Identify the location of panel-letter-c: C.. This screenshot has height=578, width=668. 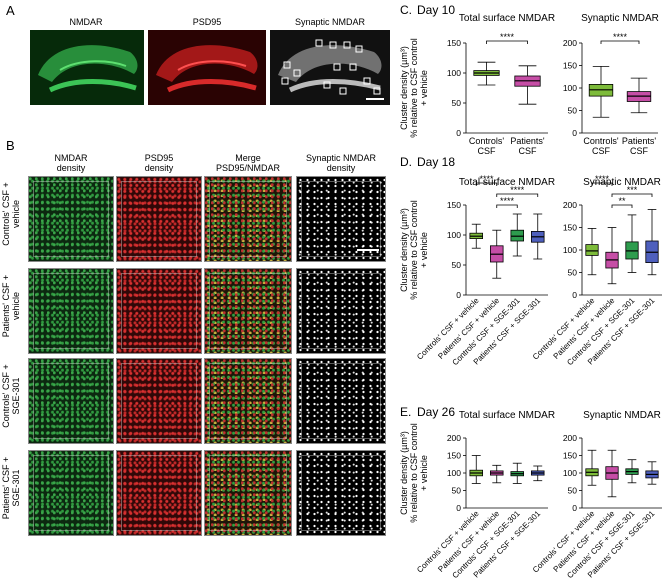
(406, 10).